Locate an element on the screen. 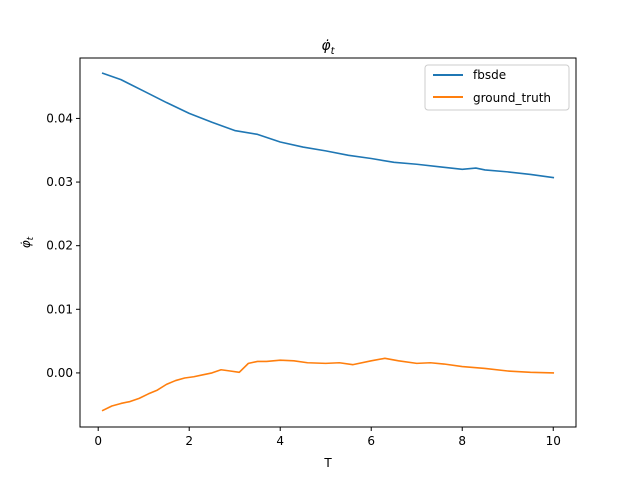  y-tick-label: 0.04 is located at coordinates (59, 118).